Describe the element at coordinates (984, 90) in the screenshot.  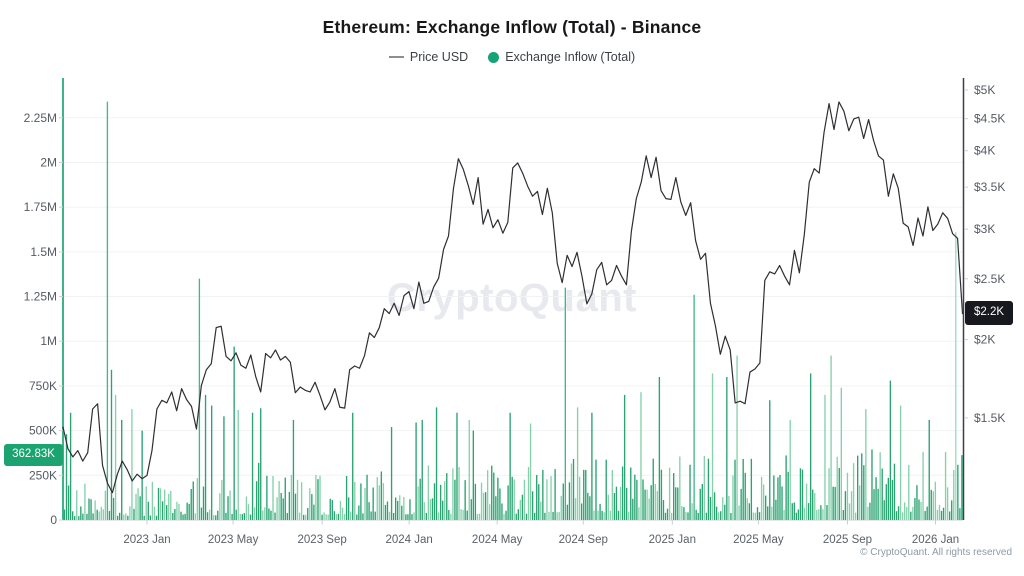
I see `svg-text: $5K` at that location.